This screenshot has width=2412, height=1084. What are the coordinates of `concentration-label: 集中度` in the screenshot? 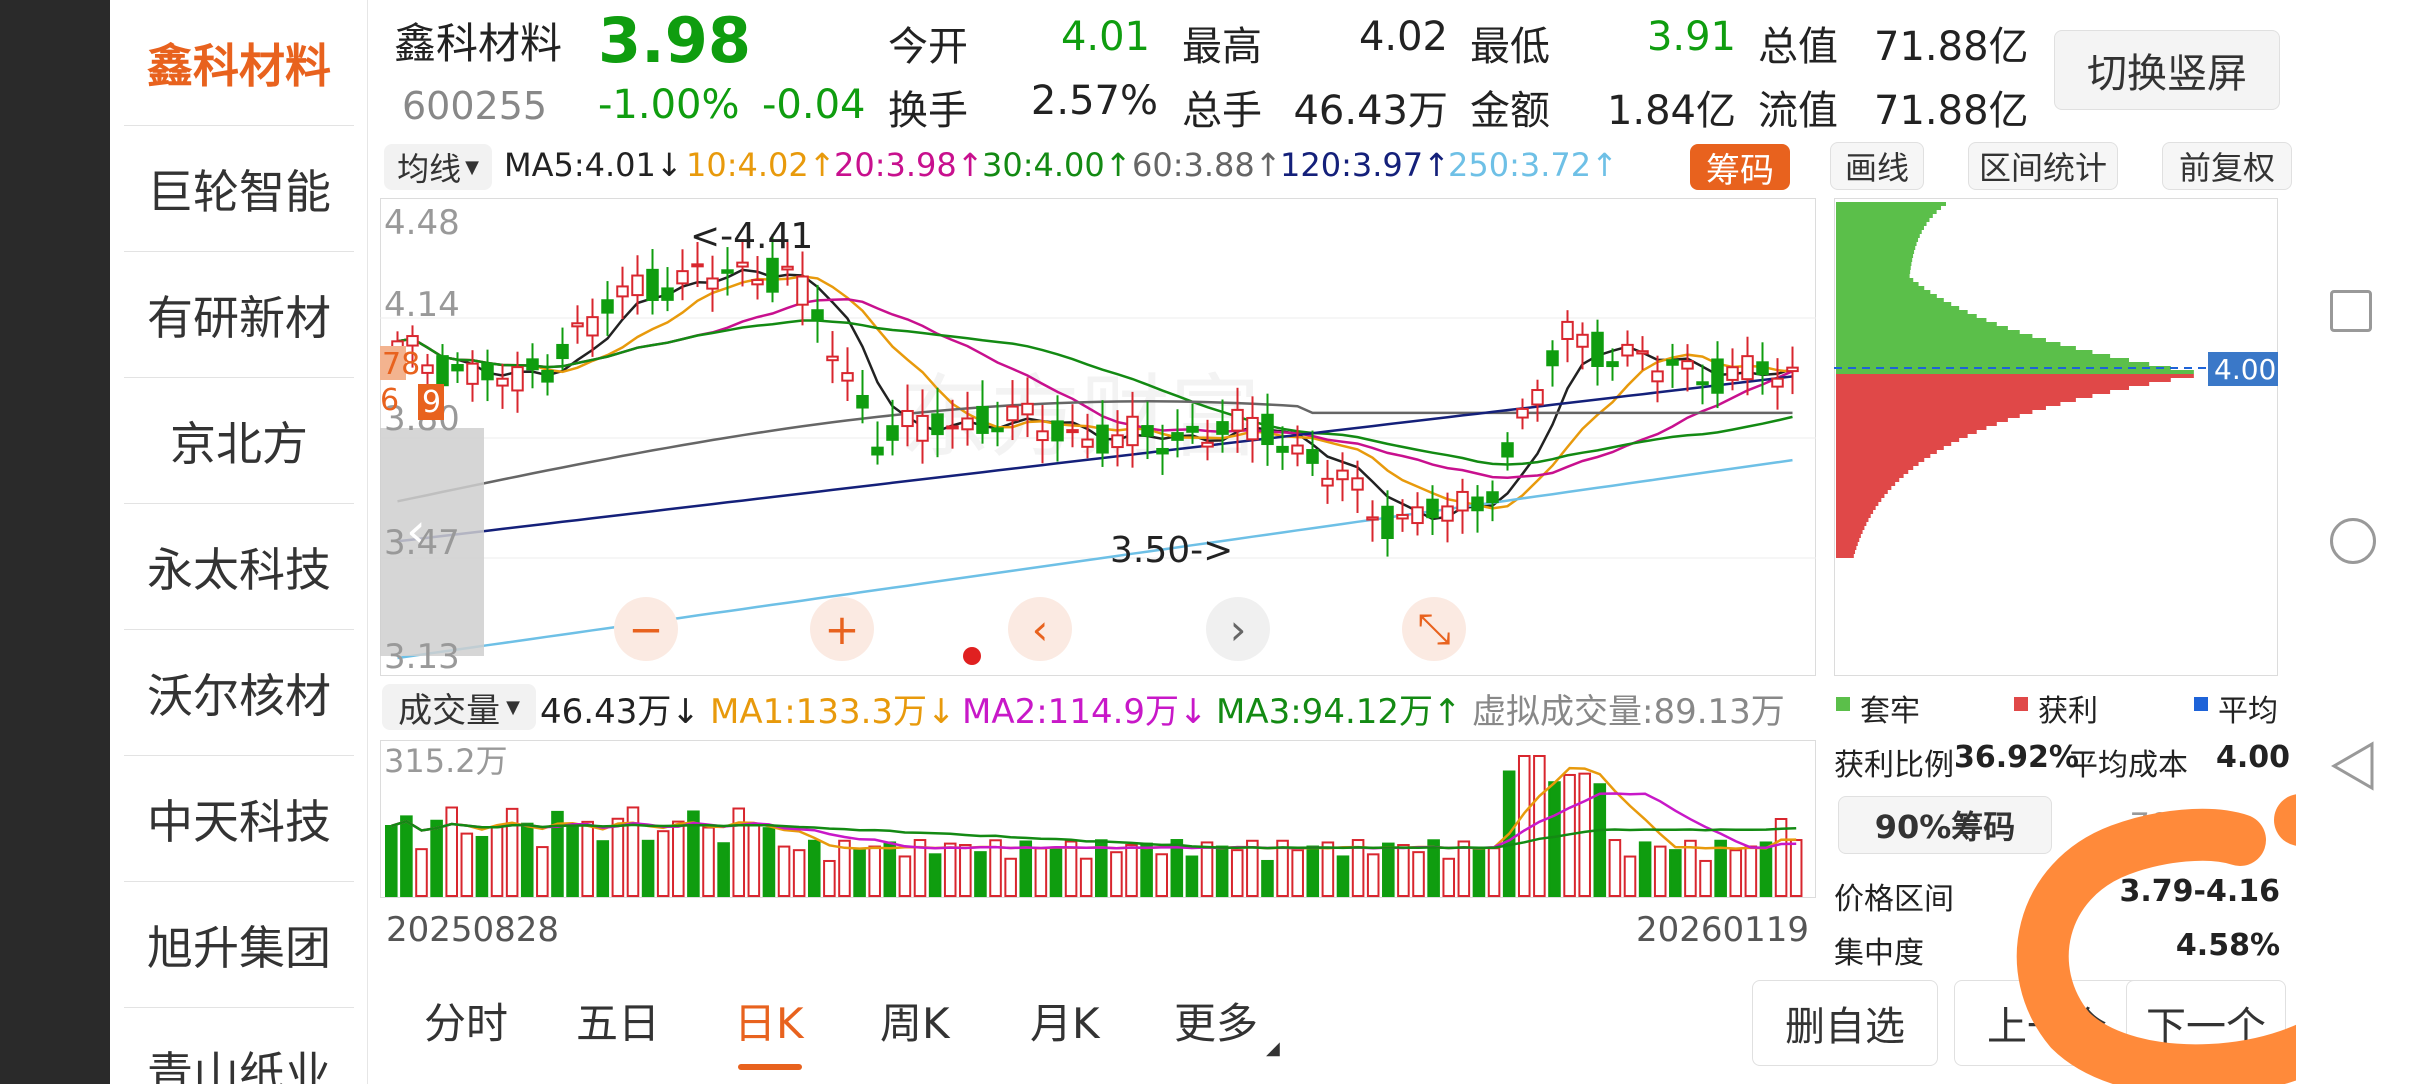 It's located at (1879, 953).